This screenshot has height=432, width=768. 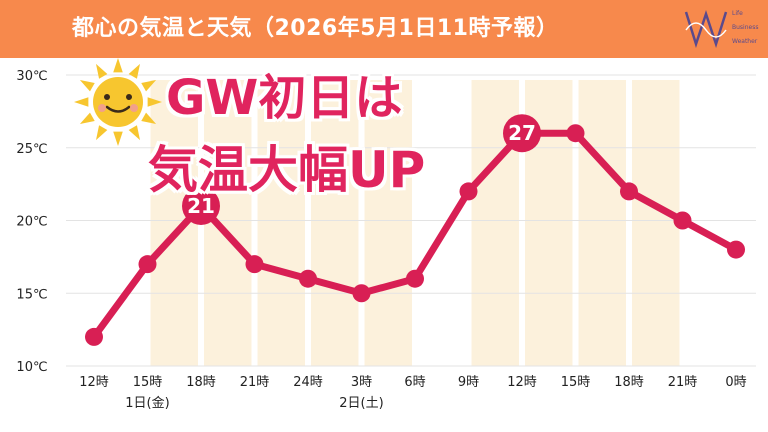 What do you see at coordinates (706, 29) in the screenshot?
I see `wave-logo-icon` at bounding box center [706, 29].